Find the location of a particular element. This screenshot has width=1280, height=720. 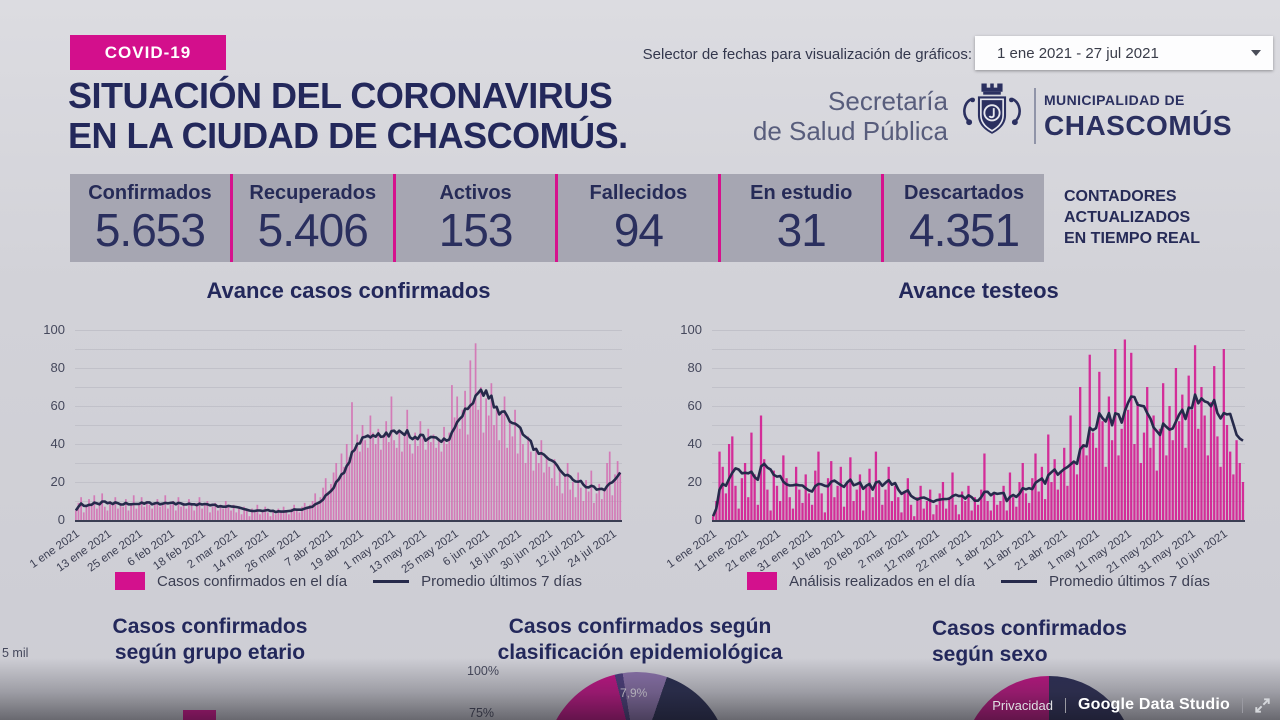

date-range-dropdown: 1 ene 2021 - 27 jul 2021 is located at coordinates (1124, 53).